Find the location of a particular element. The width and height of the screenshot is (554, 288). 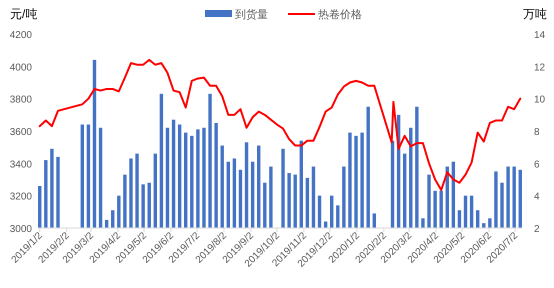

y-tick-label: 3400 is located at coordinates (21, 164).